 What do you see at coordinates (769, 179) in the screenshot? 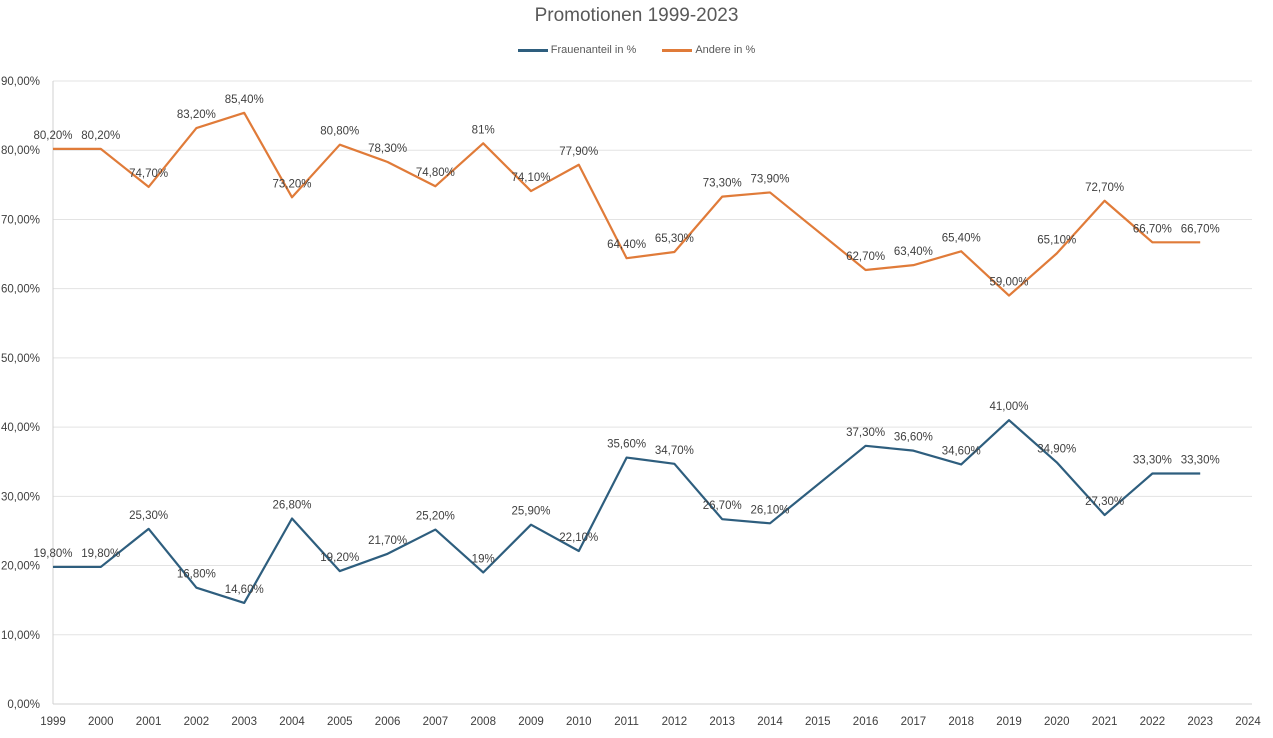
I see `data-label: 73,90%` at bounding box center [769, 179].